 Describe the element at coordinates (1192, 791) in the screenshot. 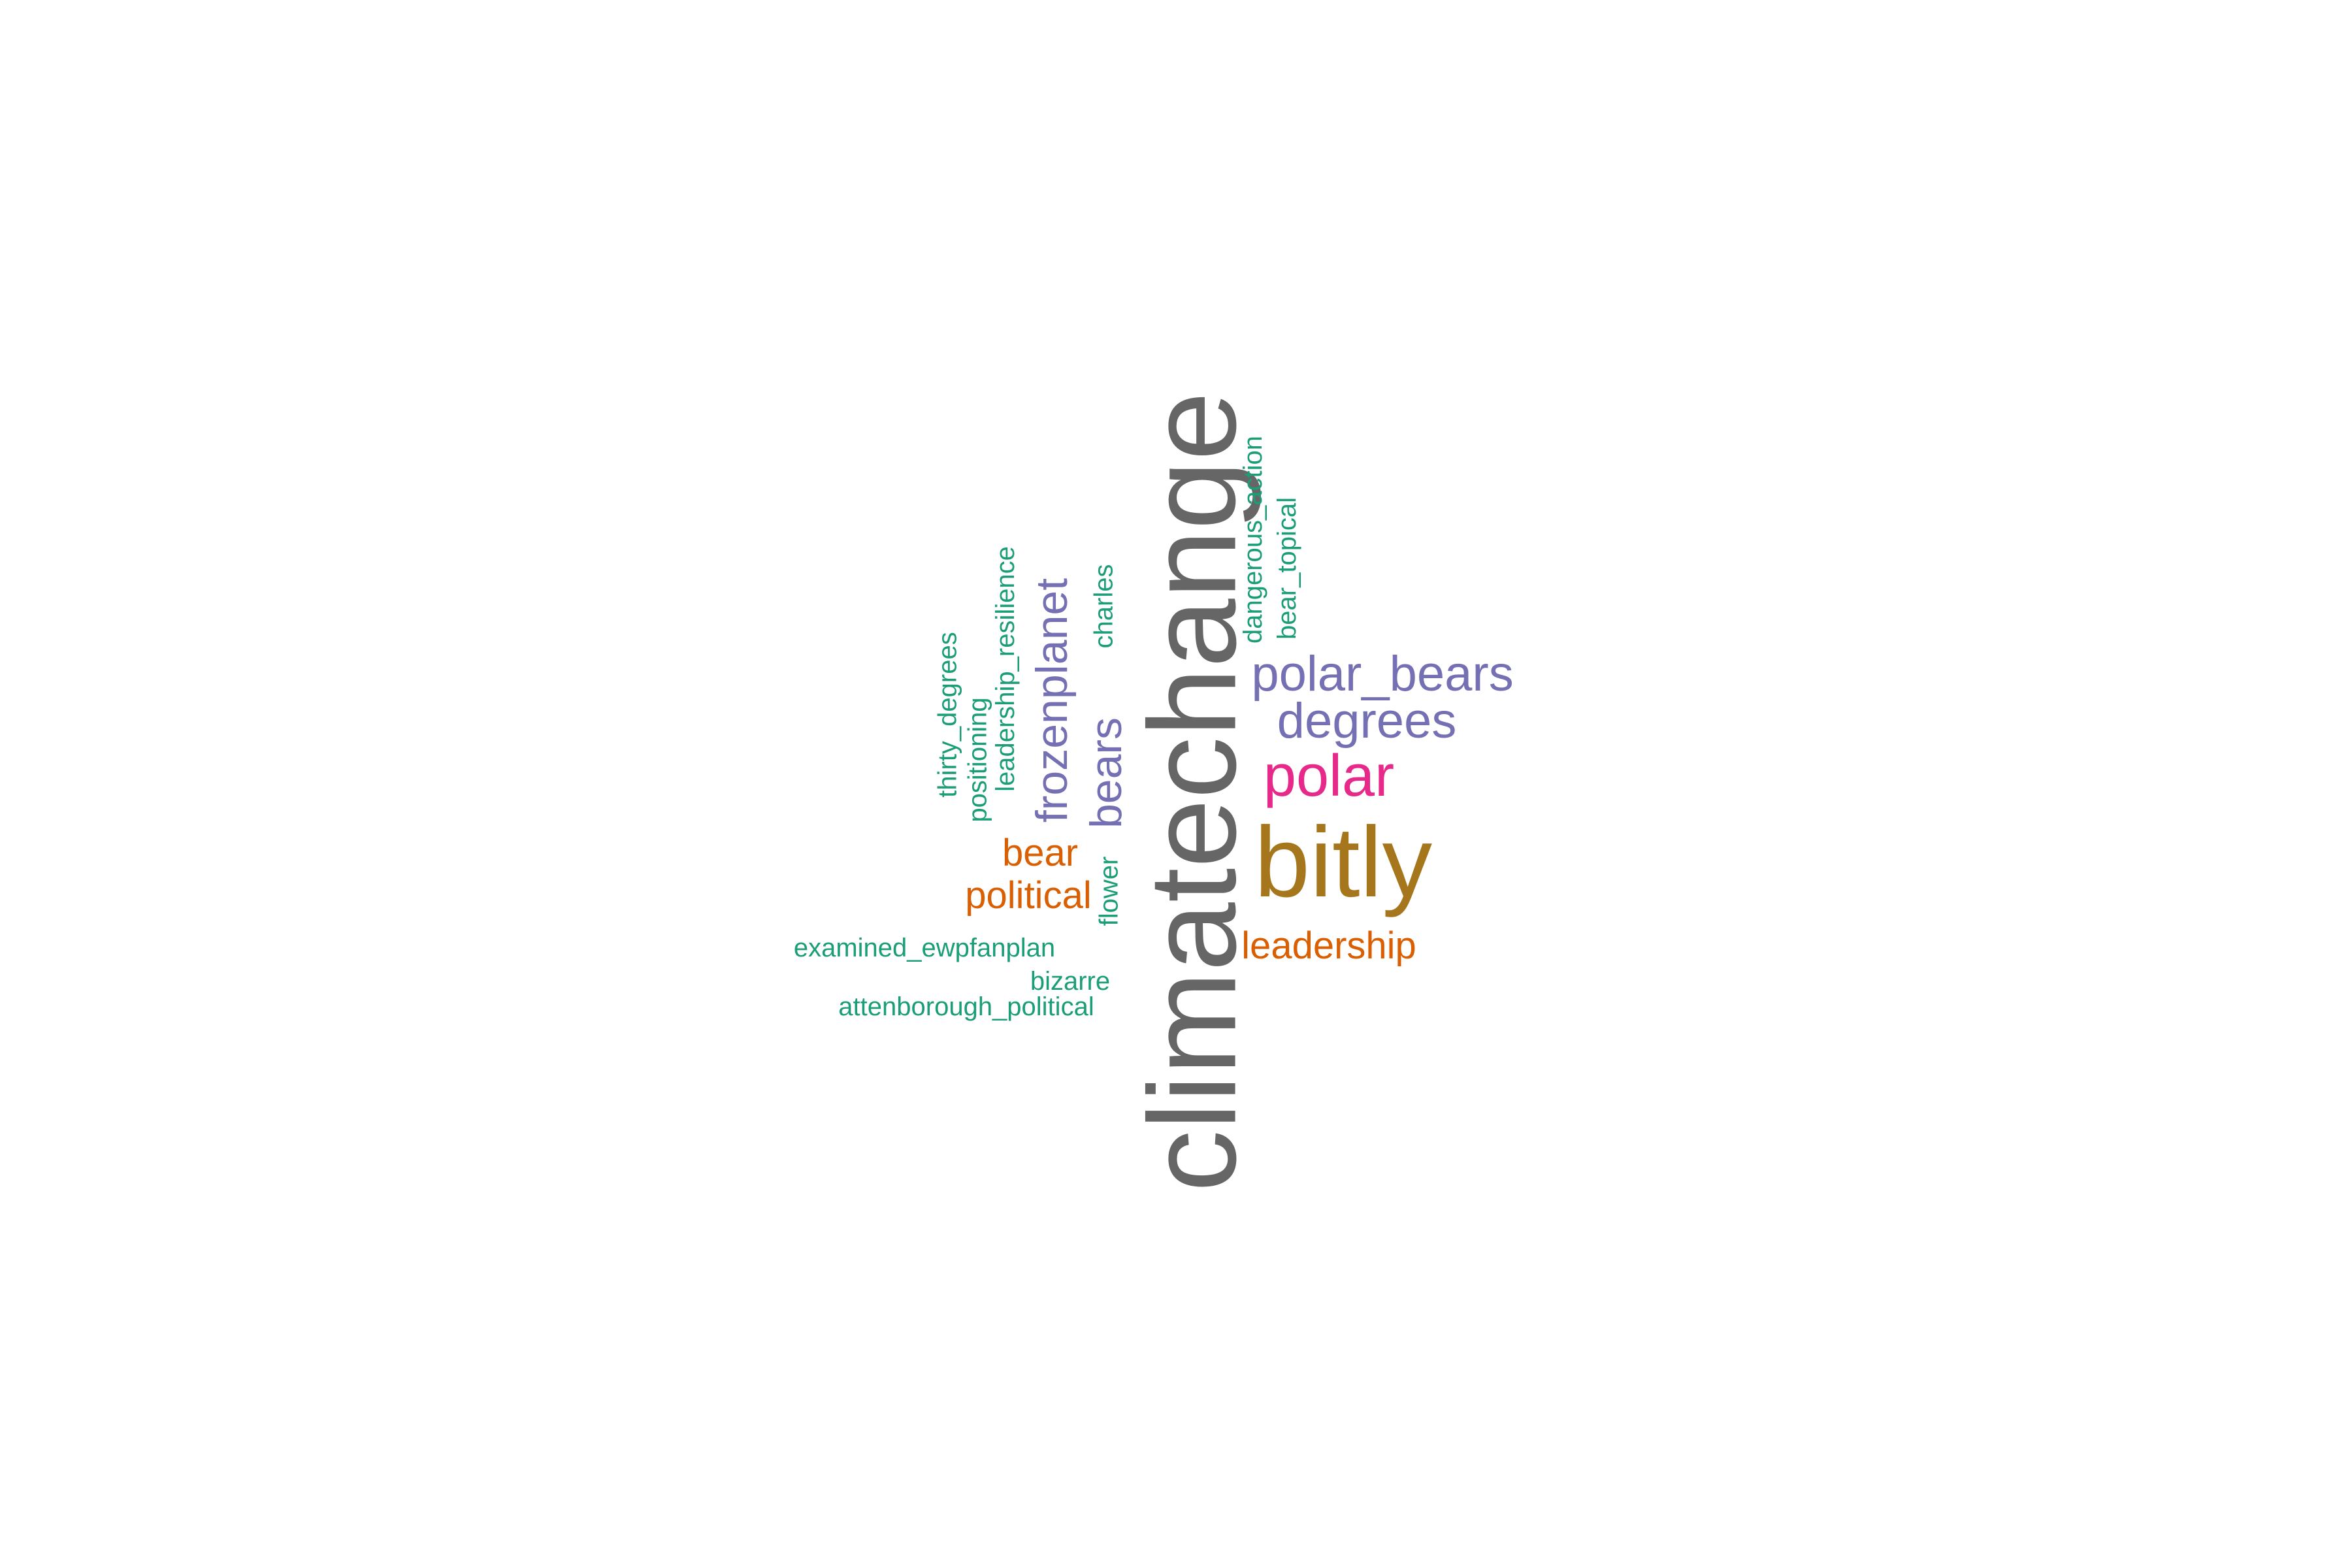

I see `word-climatechange: climatechange` at that location.